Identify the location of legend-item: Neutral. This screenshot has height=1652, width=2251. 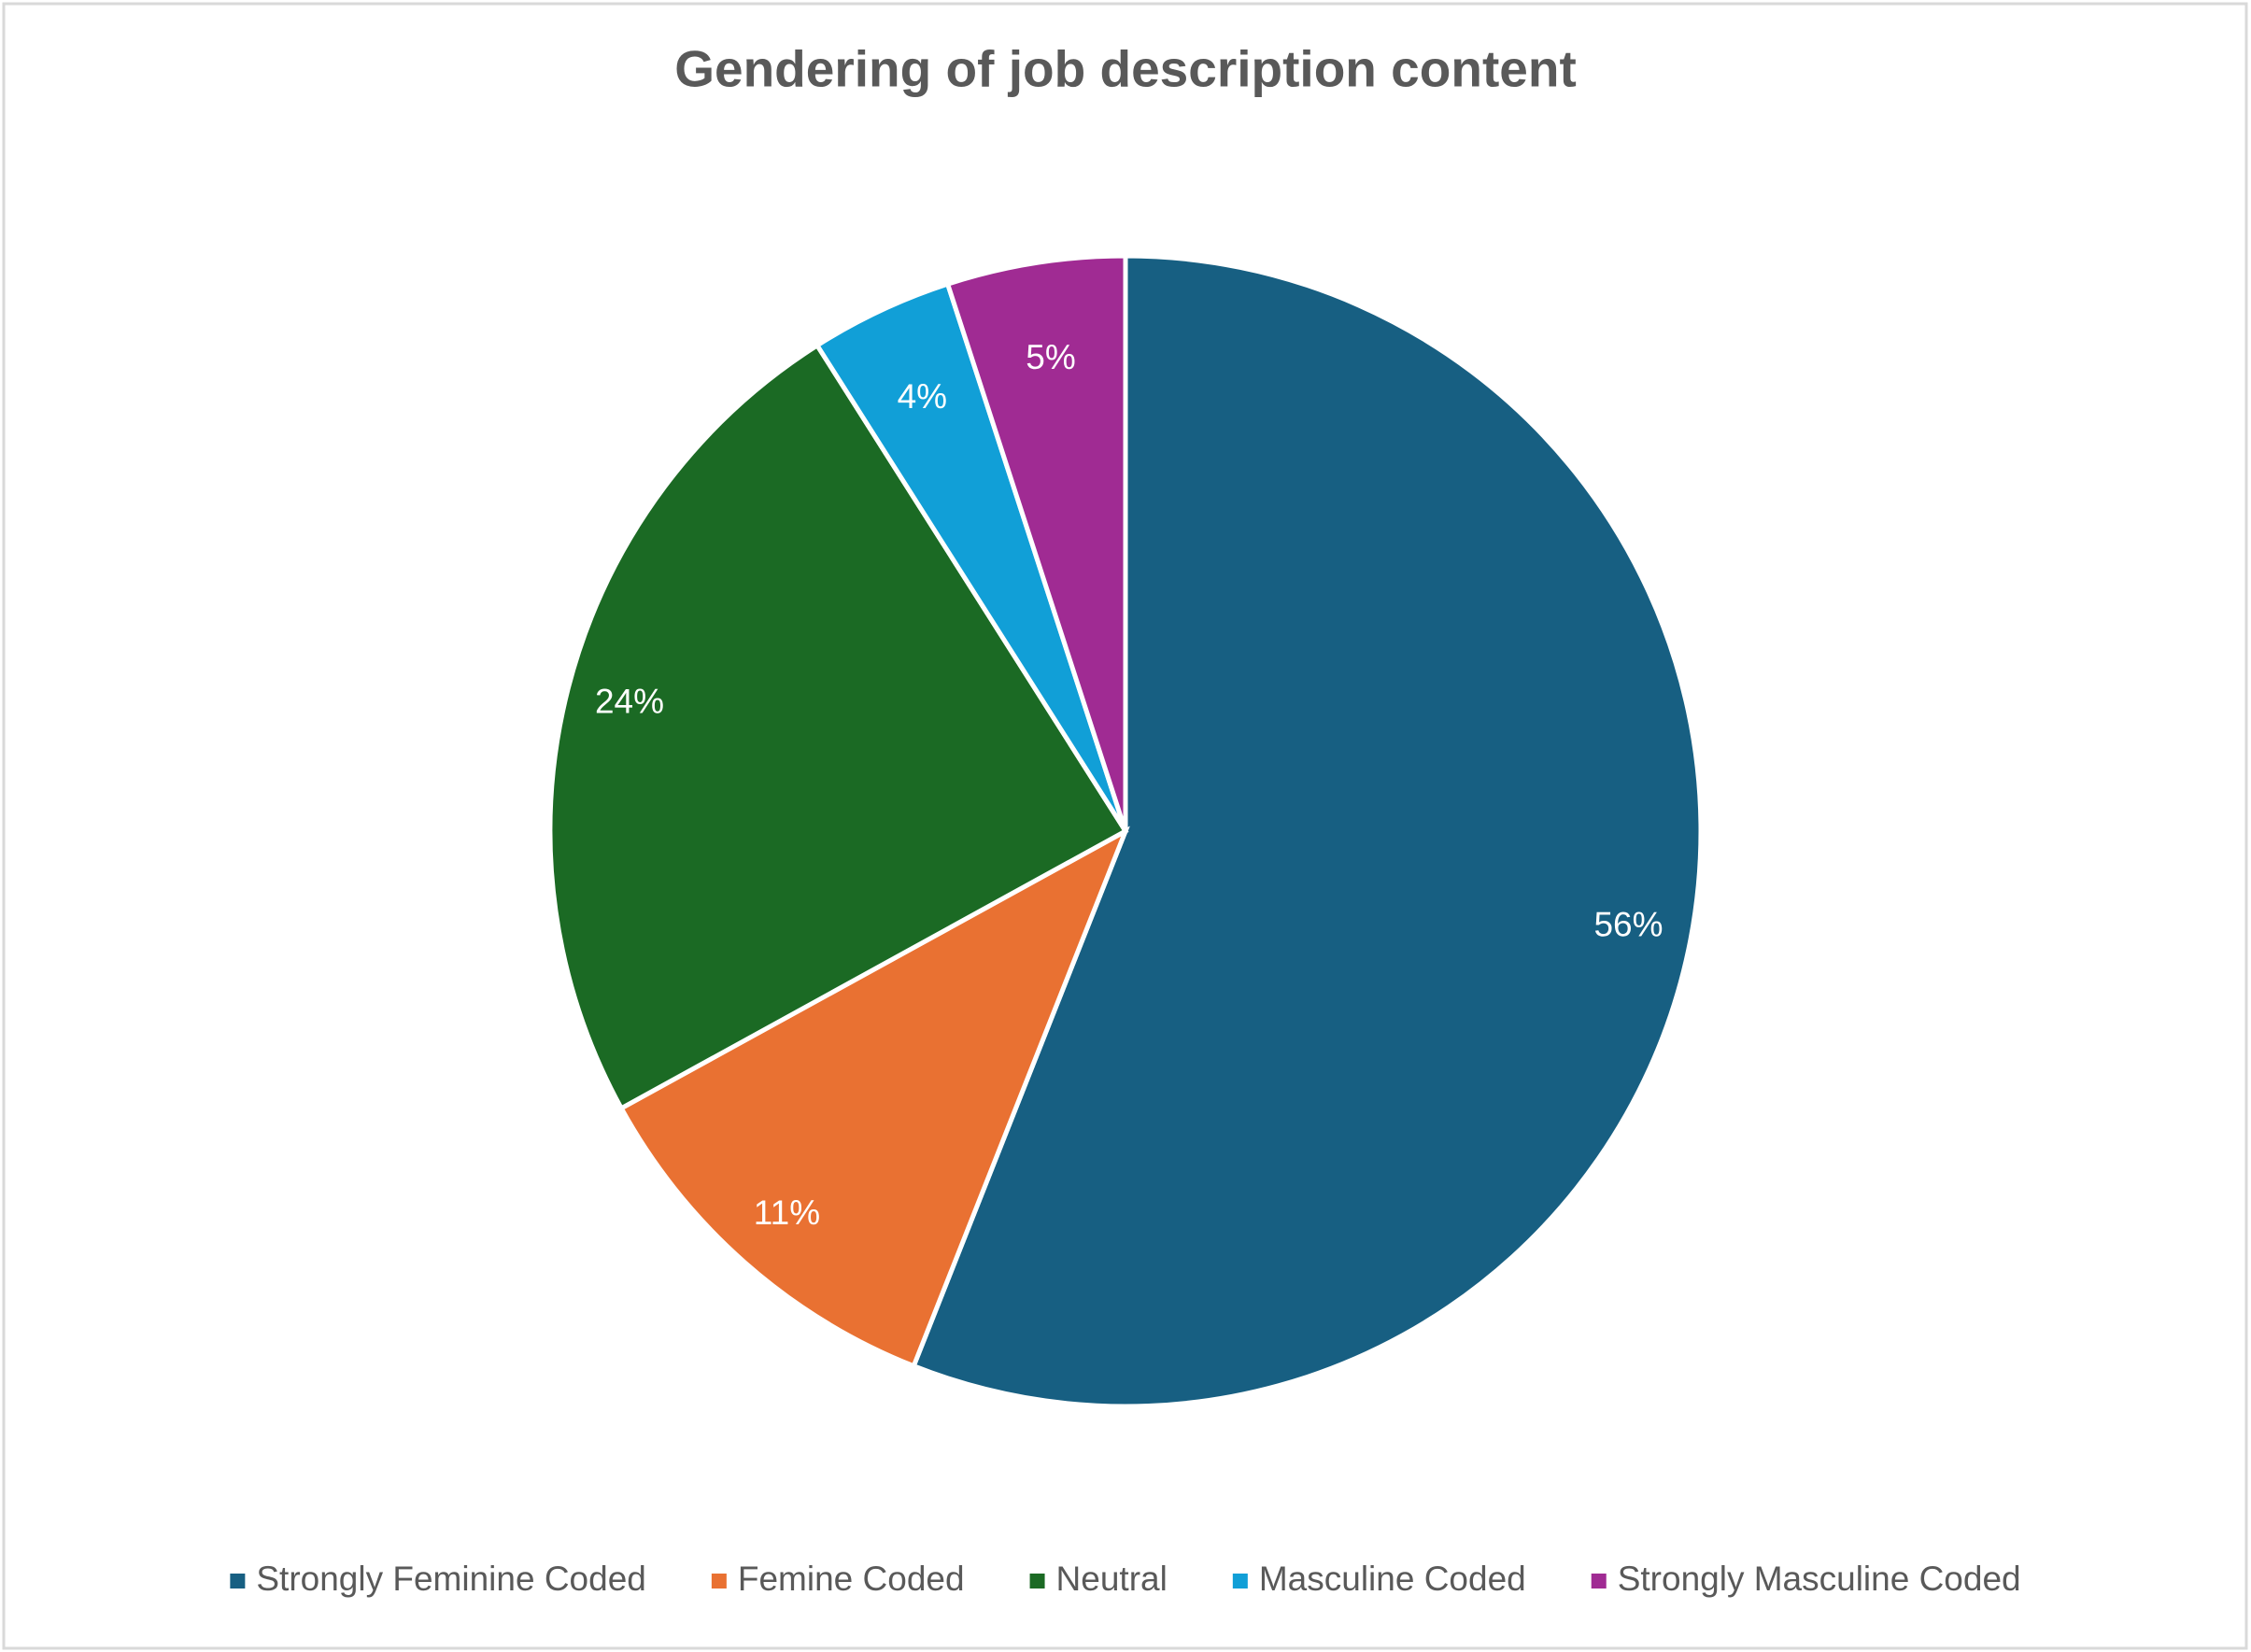
(1098, 1579).